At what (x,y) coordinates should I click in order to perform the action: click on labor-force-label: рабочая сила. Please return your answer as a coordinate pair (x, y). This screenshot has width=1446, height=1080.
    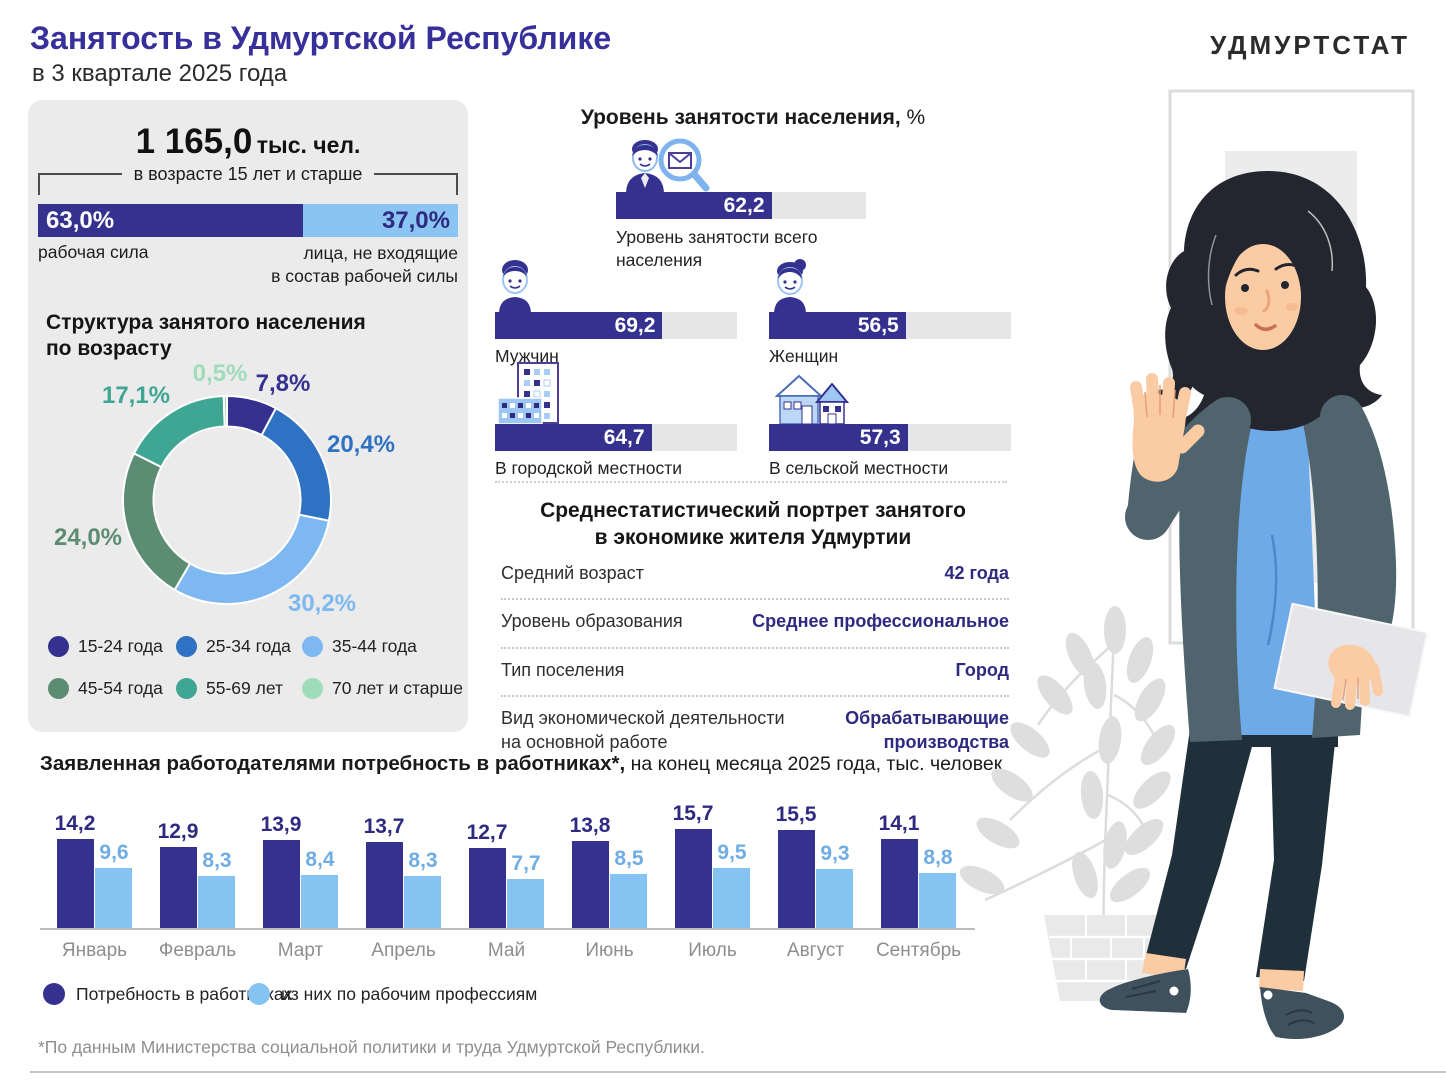
    Looking at the image, I should click on (93, 252).